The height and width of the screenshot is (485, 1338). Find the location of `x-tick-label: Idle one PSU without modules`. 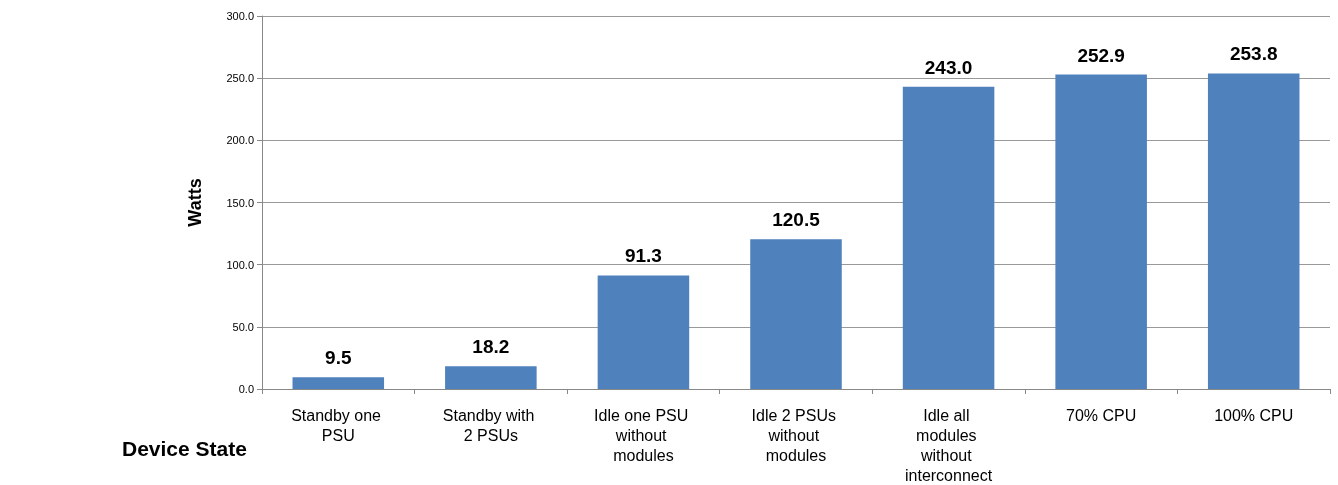

x-tick-label: Idle one PSU without modules is located at coordinates (643, 435).